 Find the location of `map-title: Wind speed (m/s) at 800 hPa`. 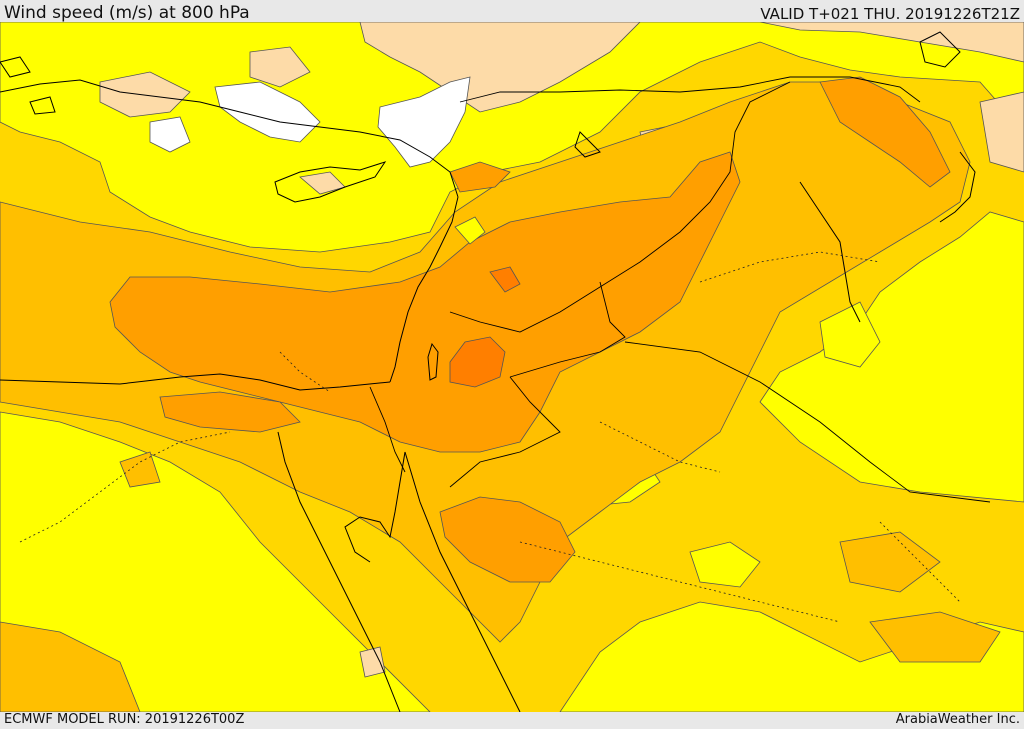

map-title: Wind speed (m/s) at 800 hPa is located at coordinates (127, 13).